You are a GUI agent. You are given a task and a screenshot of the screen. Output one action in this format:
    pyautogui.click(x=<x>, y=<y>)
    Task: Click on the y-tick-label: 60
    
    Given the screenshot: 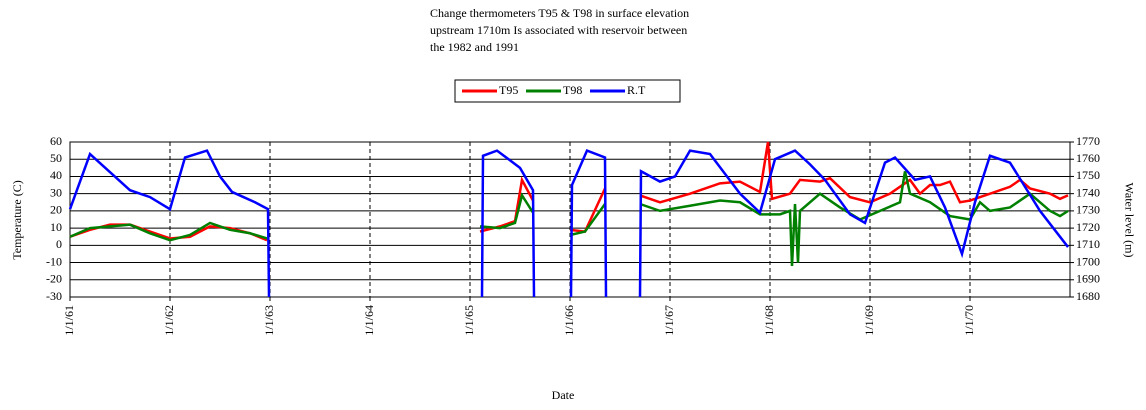 What is the action you would take?
    pyautogui.click(x=56, y=141)
    